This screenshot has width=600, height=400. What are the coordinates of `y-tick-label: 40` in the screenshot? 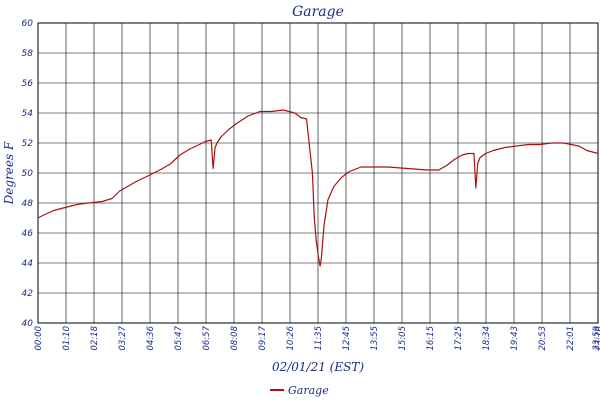 It's located at (28, 324).